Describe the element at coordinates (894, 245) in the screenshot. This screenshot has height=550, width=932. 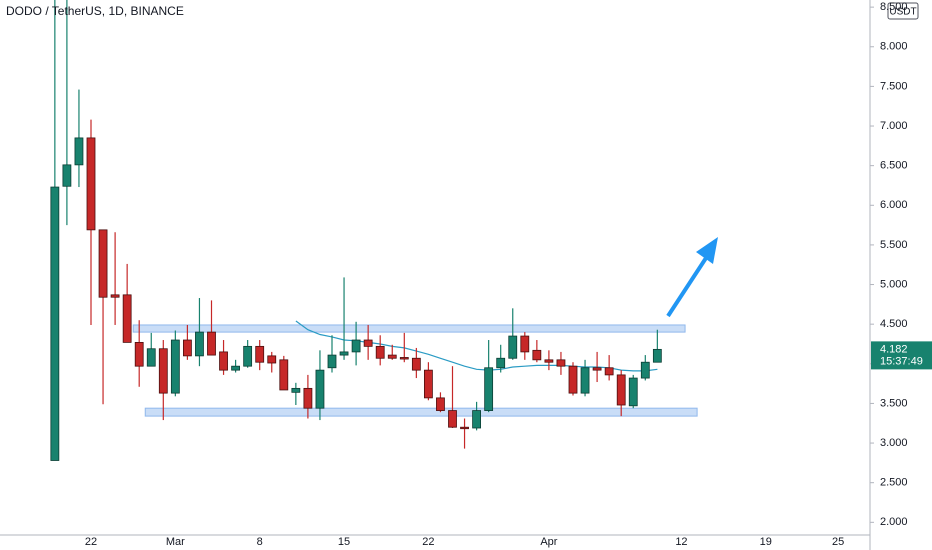
I see `y-tick-label: 5.500` at that location.